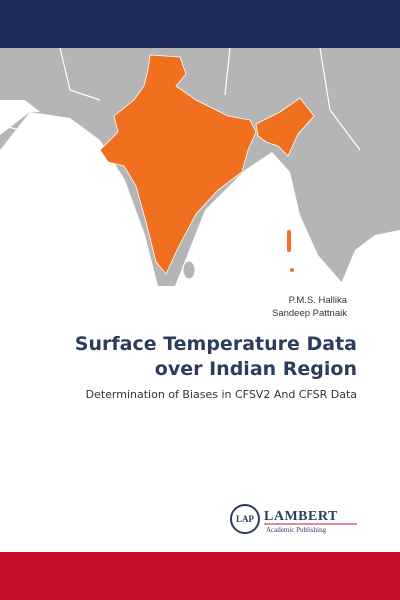  What do you see at coordinates (285, 127) in the screenshot?
I see `india-northeast` at bounding box center [285, 127].